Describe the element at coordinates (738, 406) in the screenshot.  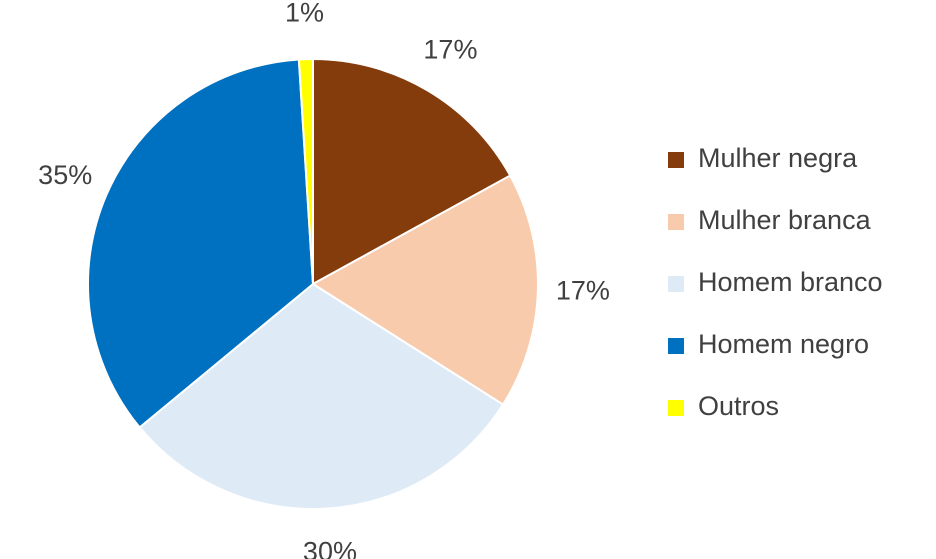
I see `legend-label: Outros` at that location.